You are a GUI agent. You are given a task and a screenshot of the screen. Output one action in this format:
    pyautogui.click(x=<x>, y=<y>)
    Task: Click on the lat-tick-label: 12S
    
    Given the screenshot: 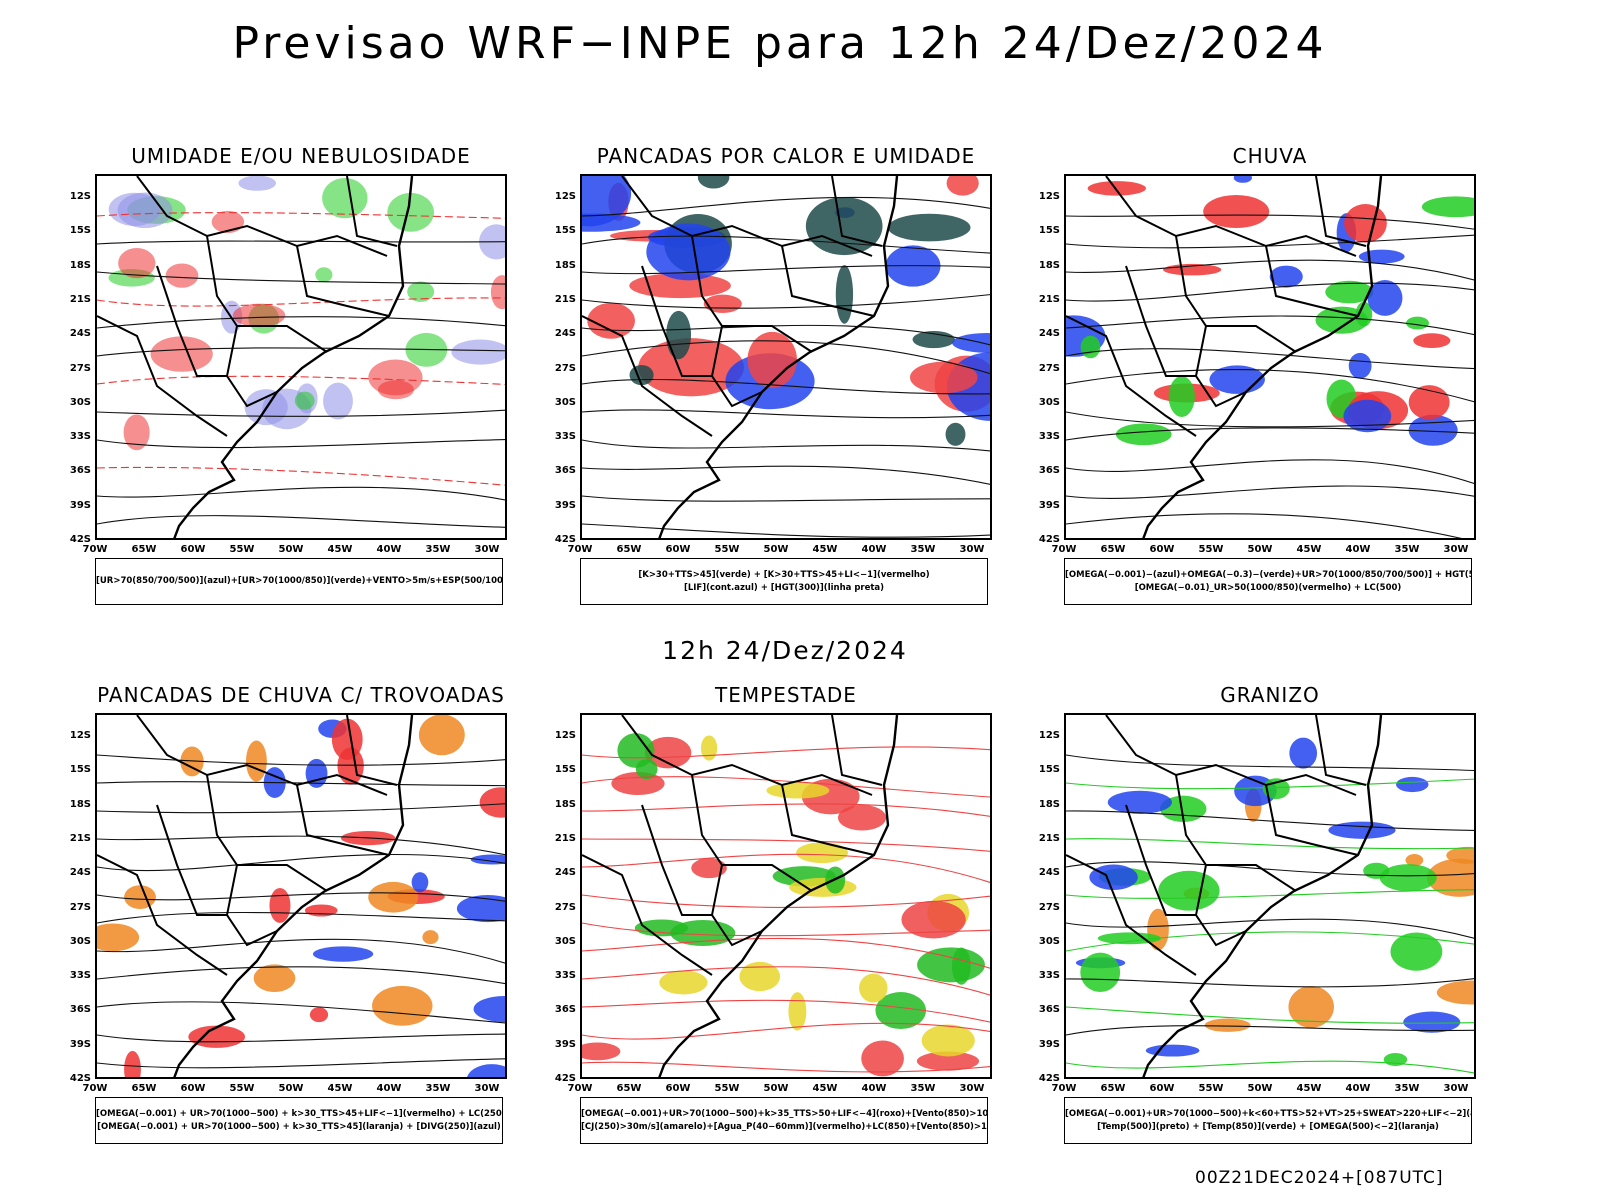 What is the action you would take?
    pyautogui.click(x=80, y=196)
    